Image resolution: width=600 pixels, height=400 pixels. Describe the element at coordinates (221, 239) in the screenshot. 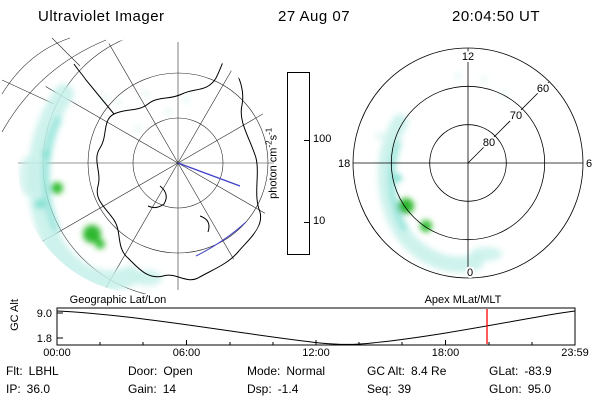

I see `terminator-arc` at that location.